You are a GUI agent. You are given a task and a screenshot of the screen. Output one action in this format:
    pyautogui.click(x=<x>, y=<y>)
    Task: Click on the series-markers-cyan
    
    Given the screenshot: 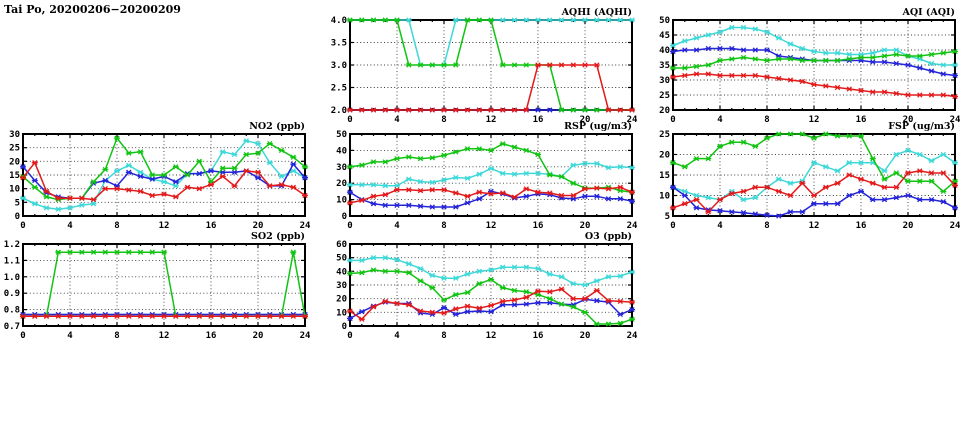 What is the action you would take?
    pyautogui.click(x=814, y=46)
    